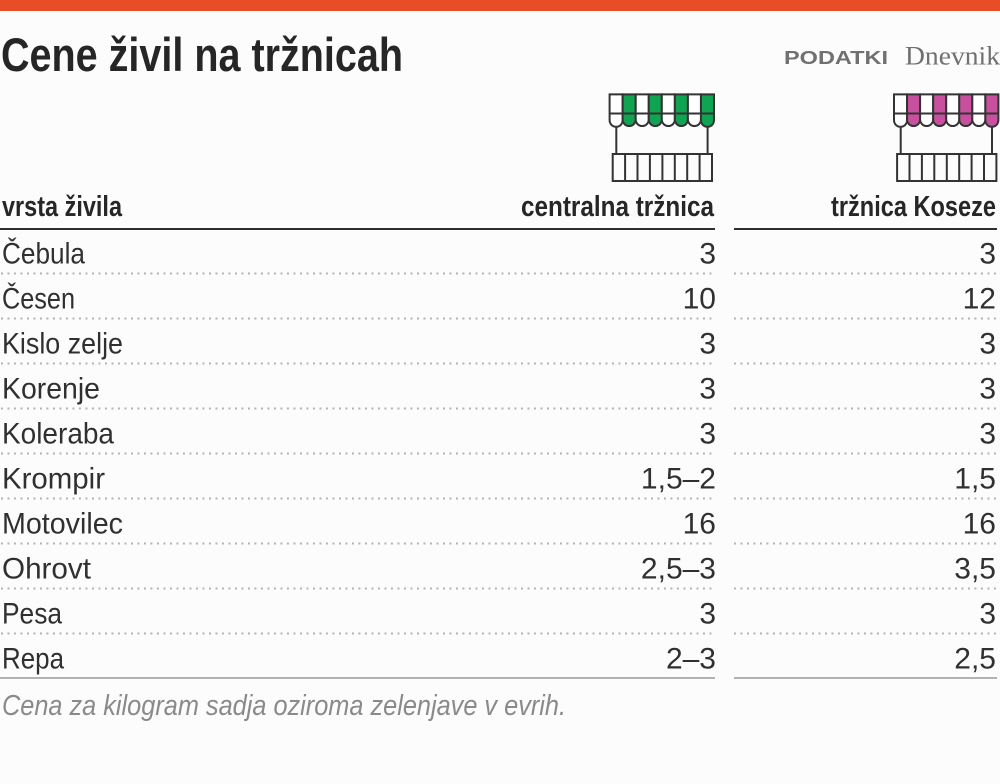  What do you see at coordinates (53, 479) in the screenshot?
I see `svg-text: Krompir` at bounding box center [53, 479].